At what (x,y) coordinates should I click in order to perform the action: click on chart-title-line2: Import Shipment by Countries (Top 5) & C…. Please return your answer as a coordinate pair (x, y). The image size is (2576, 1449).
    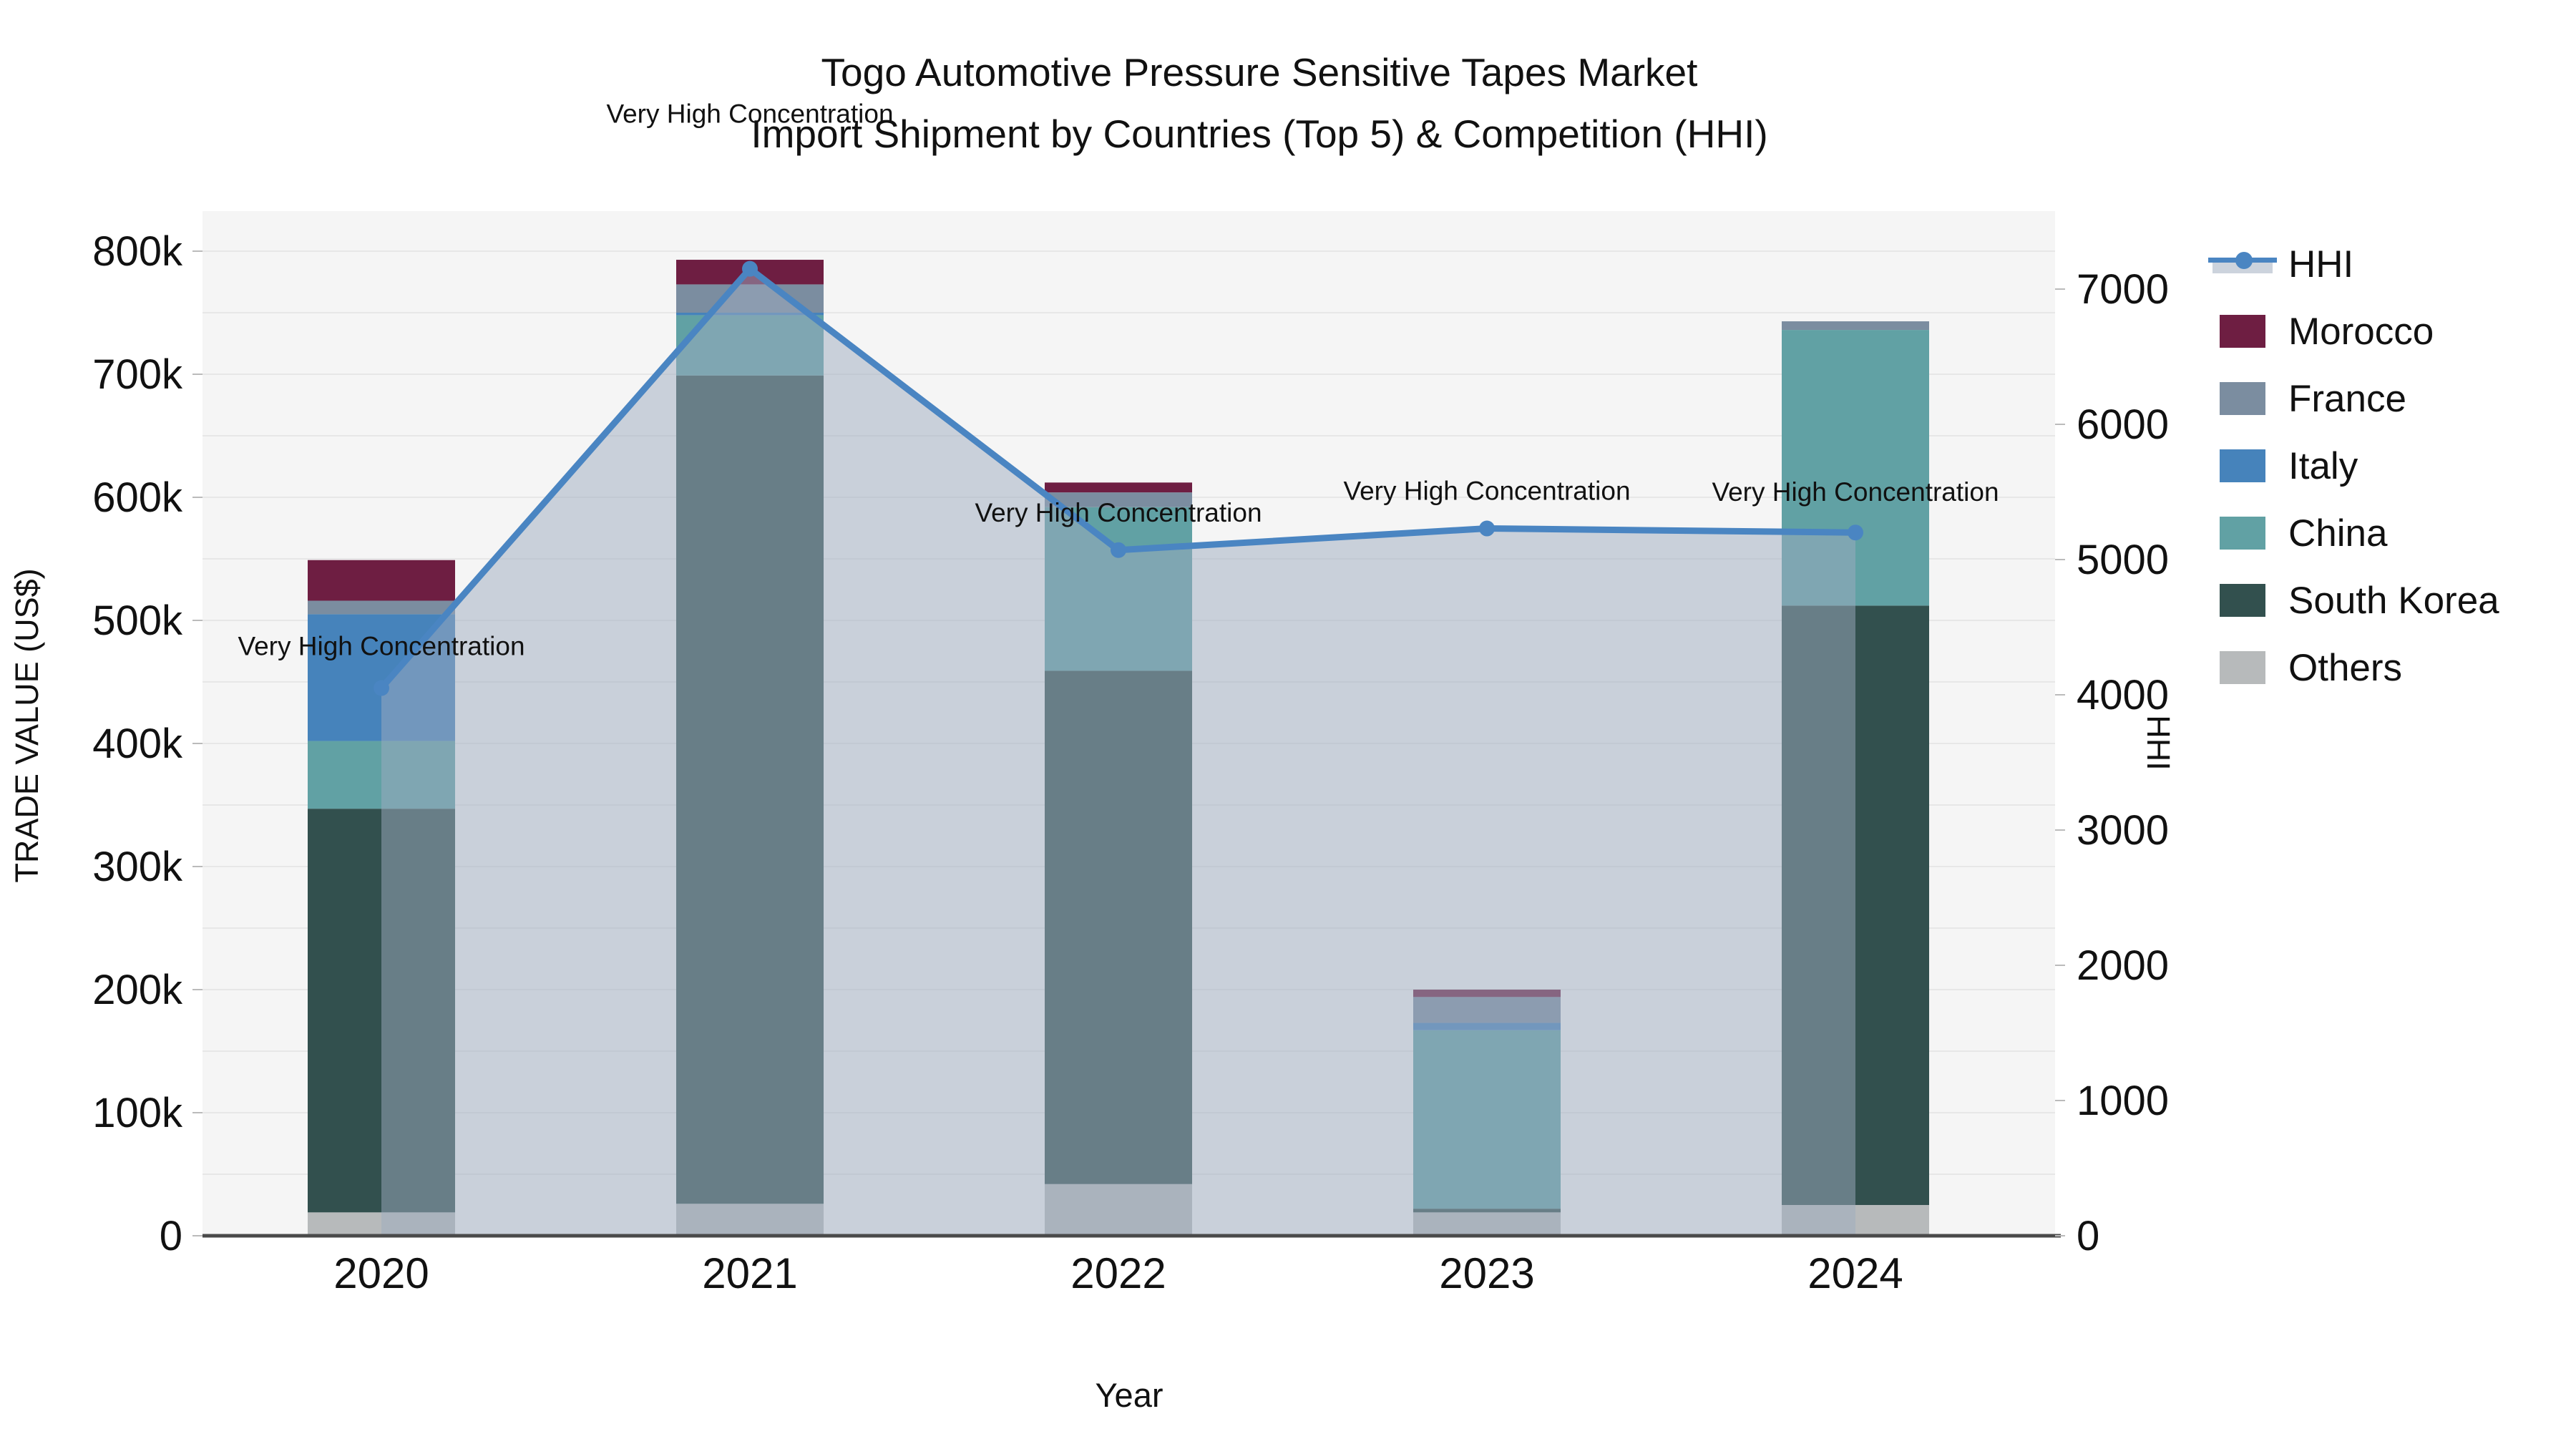
    Looking at the image, I should click on (1259, 134).